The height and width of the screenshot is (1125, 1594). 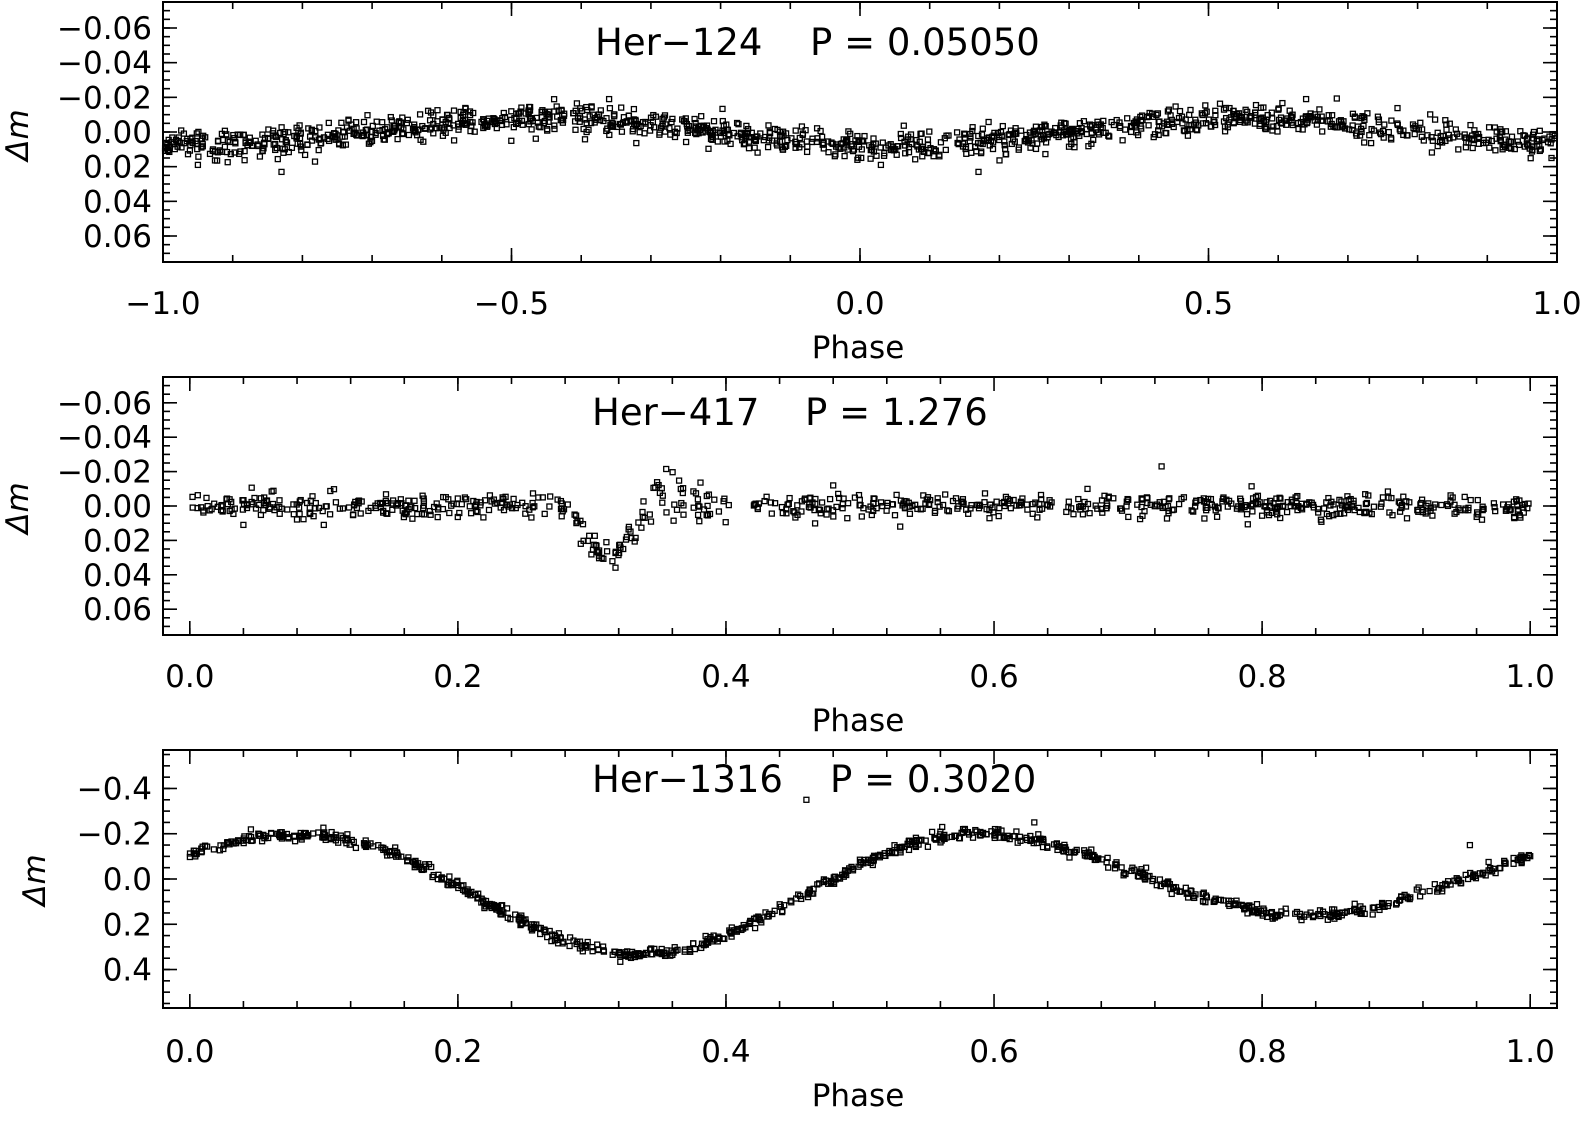 What do you see at coordinates (860, 517) in the screenshot?
I see `data-points` at bounding box center [860, 517].